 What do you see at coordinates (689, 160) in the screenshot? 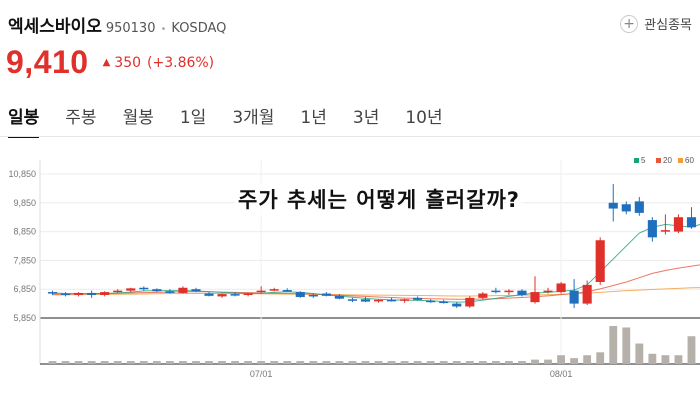
I see `legend-label: 60` at bounding box center [689, 160].